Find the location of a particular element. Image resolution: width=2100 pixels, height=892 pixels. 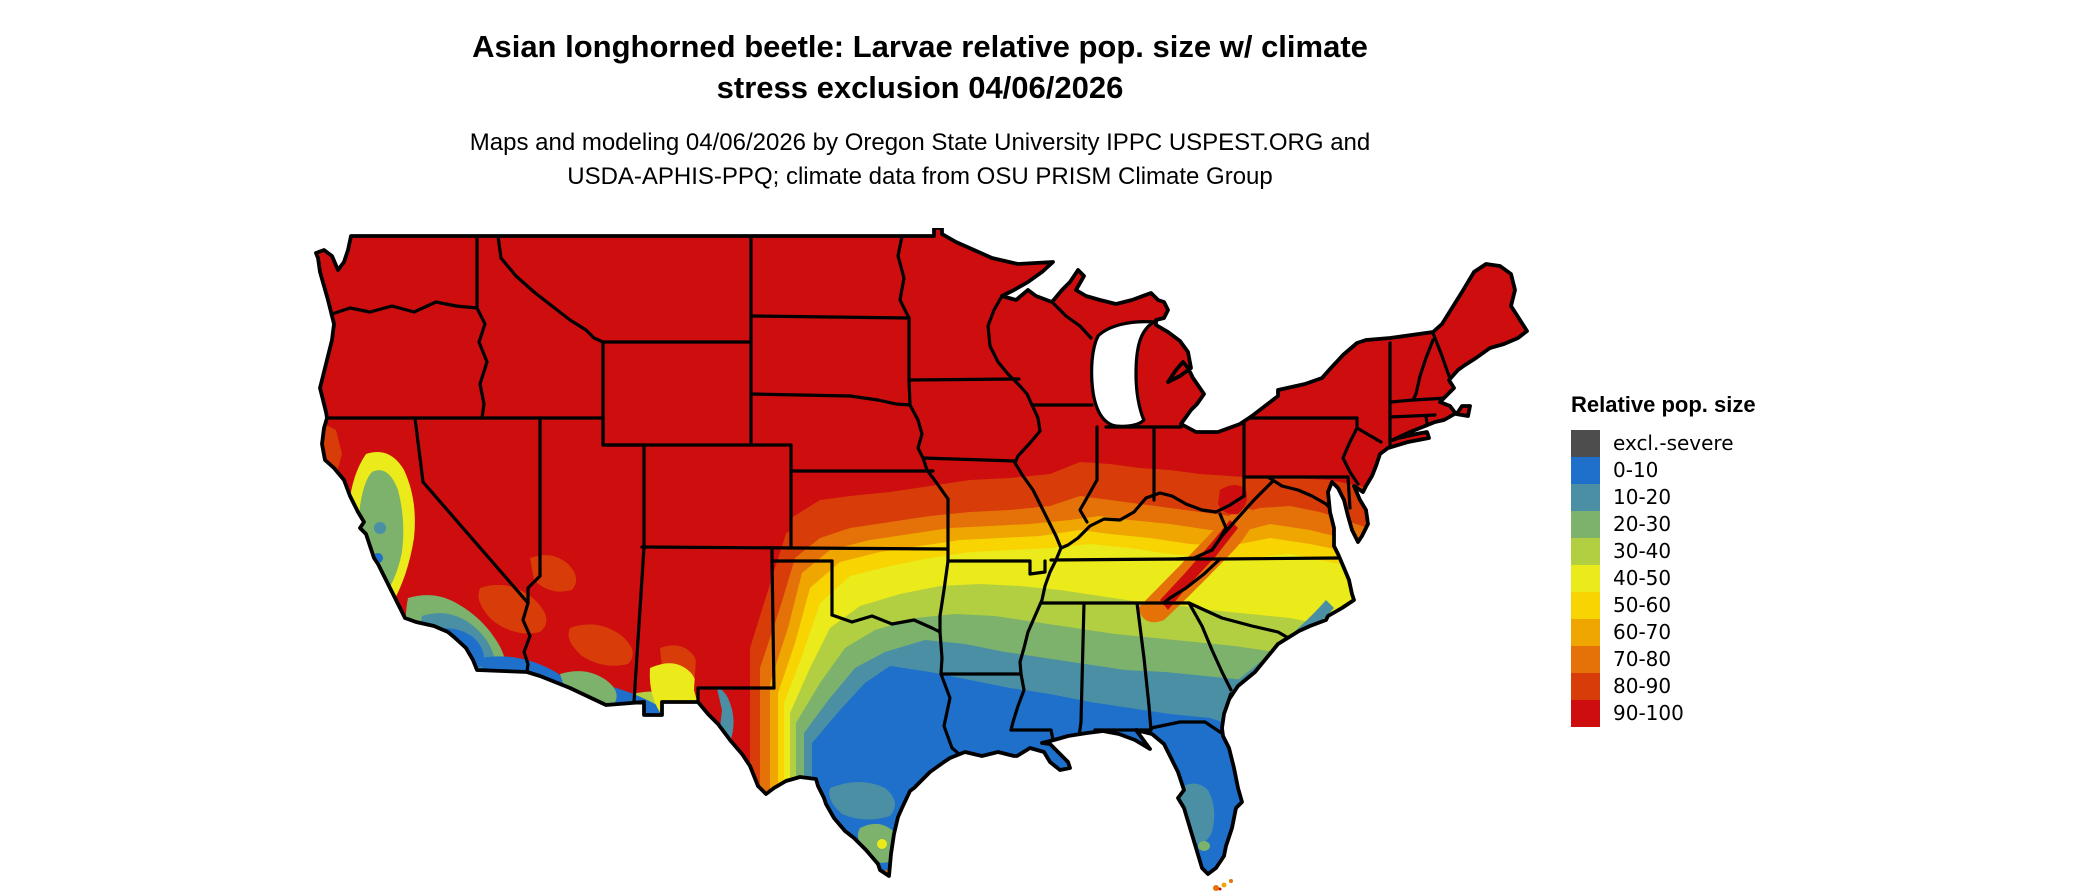

patch-stx-yellow-dot is located at coordinates (882, 844).